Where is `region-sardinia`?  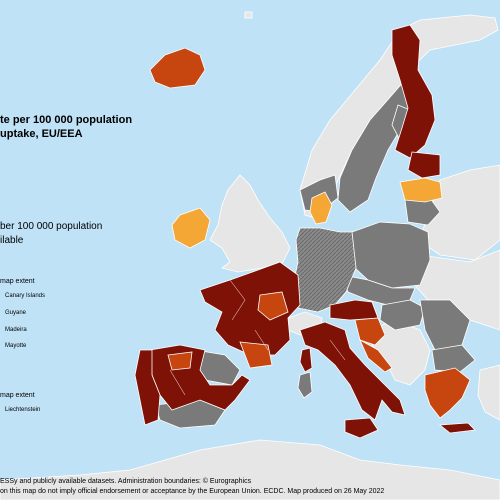 region-sardinia is located at coordinates (305, 385).